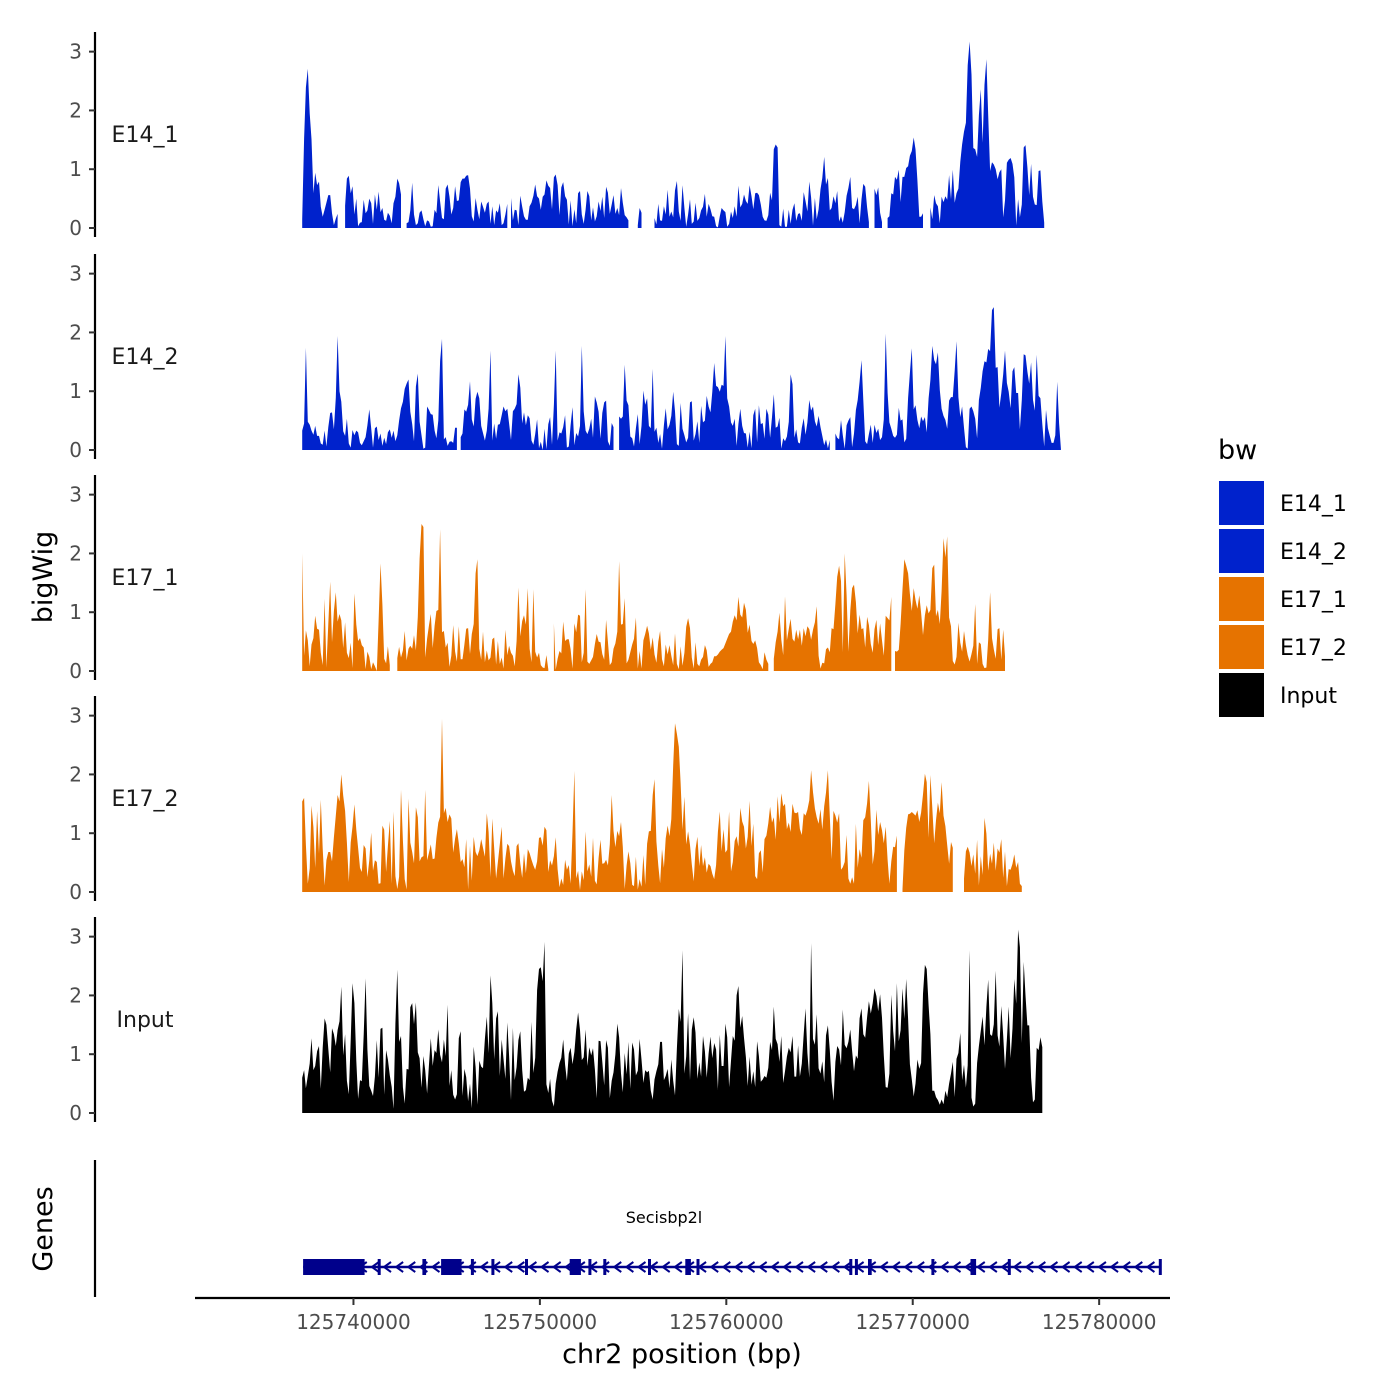 The height and width of the screenshot is (1400, 1400). Describe the element at coordinates (1308, 696) in the screenshot. I see `legend-label: Input` at that location.